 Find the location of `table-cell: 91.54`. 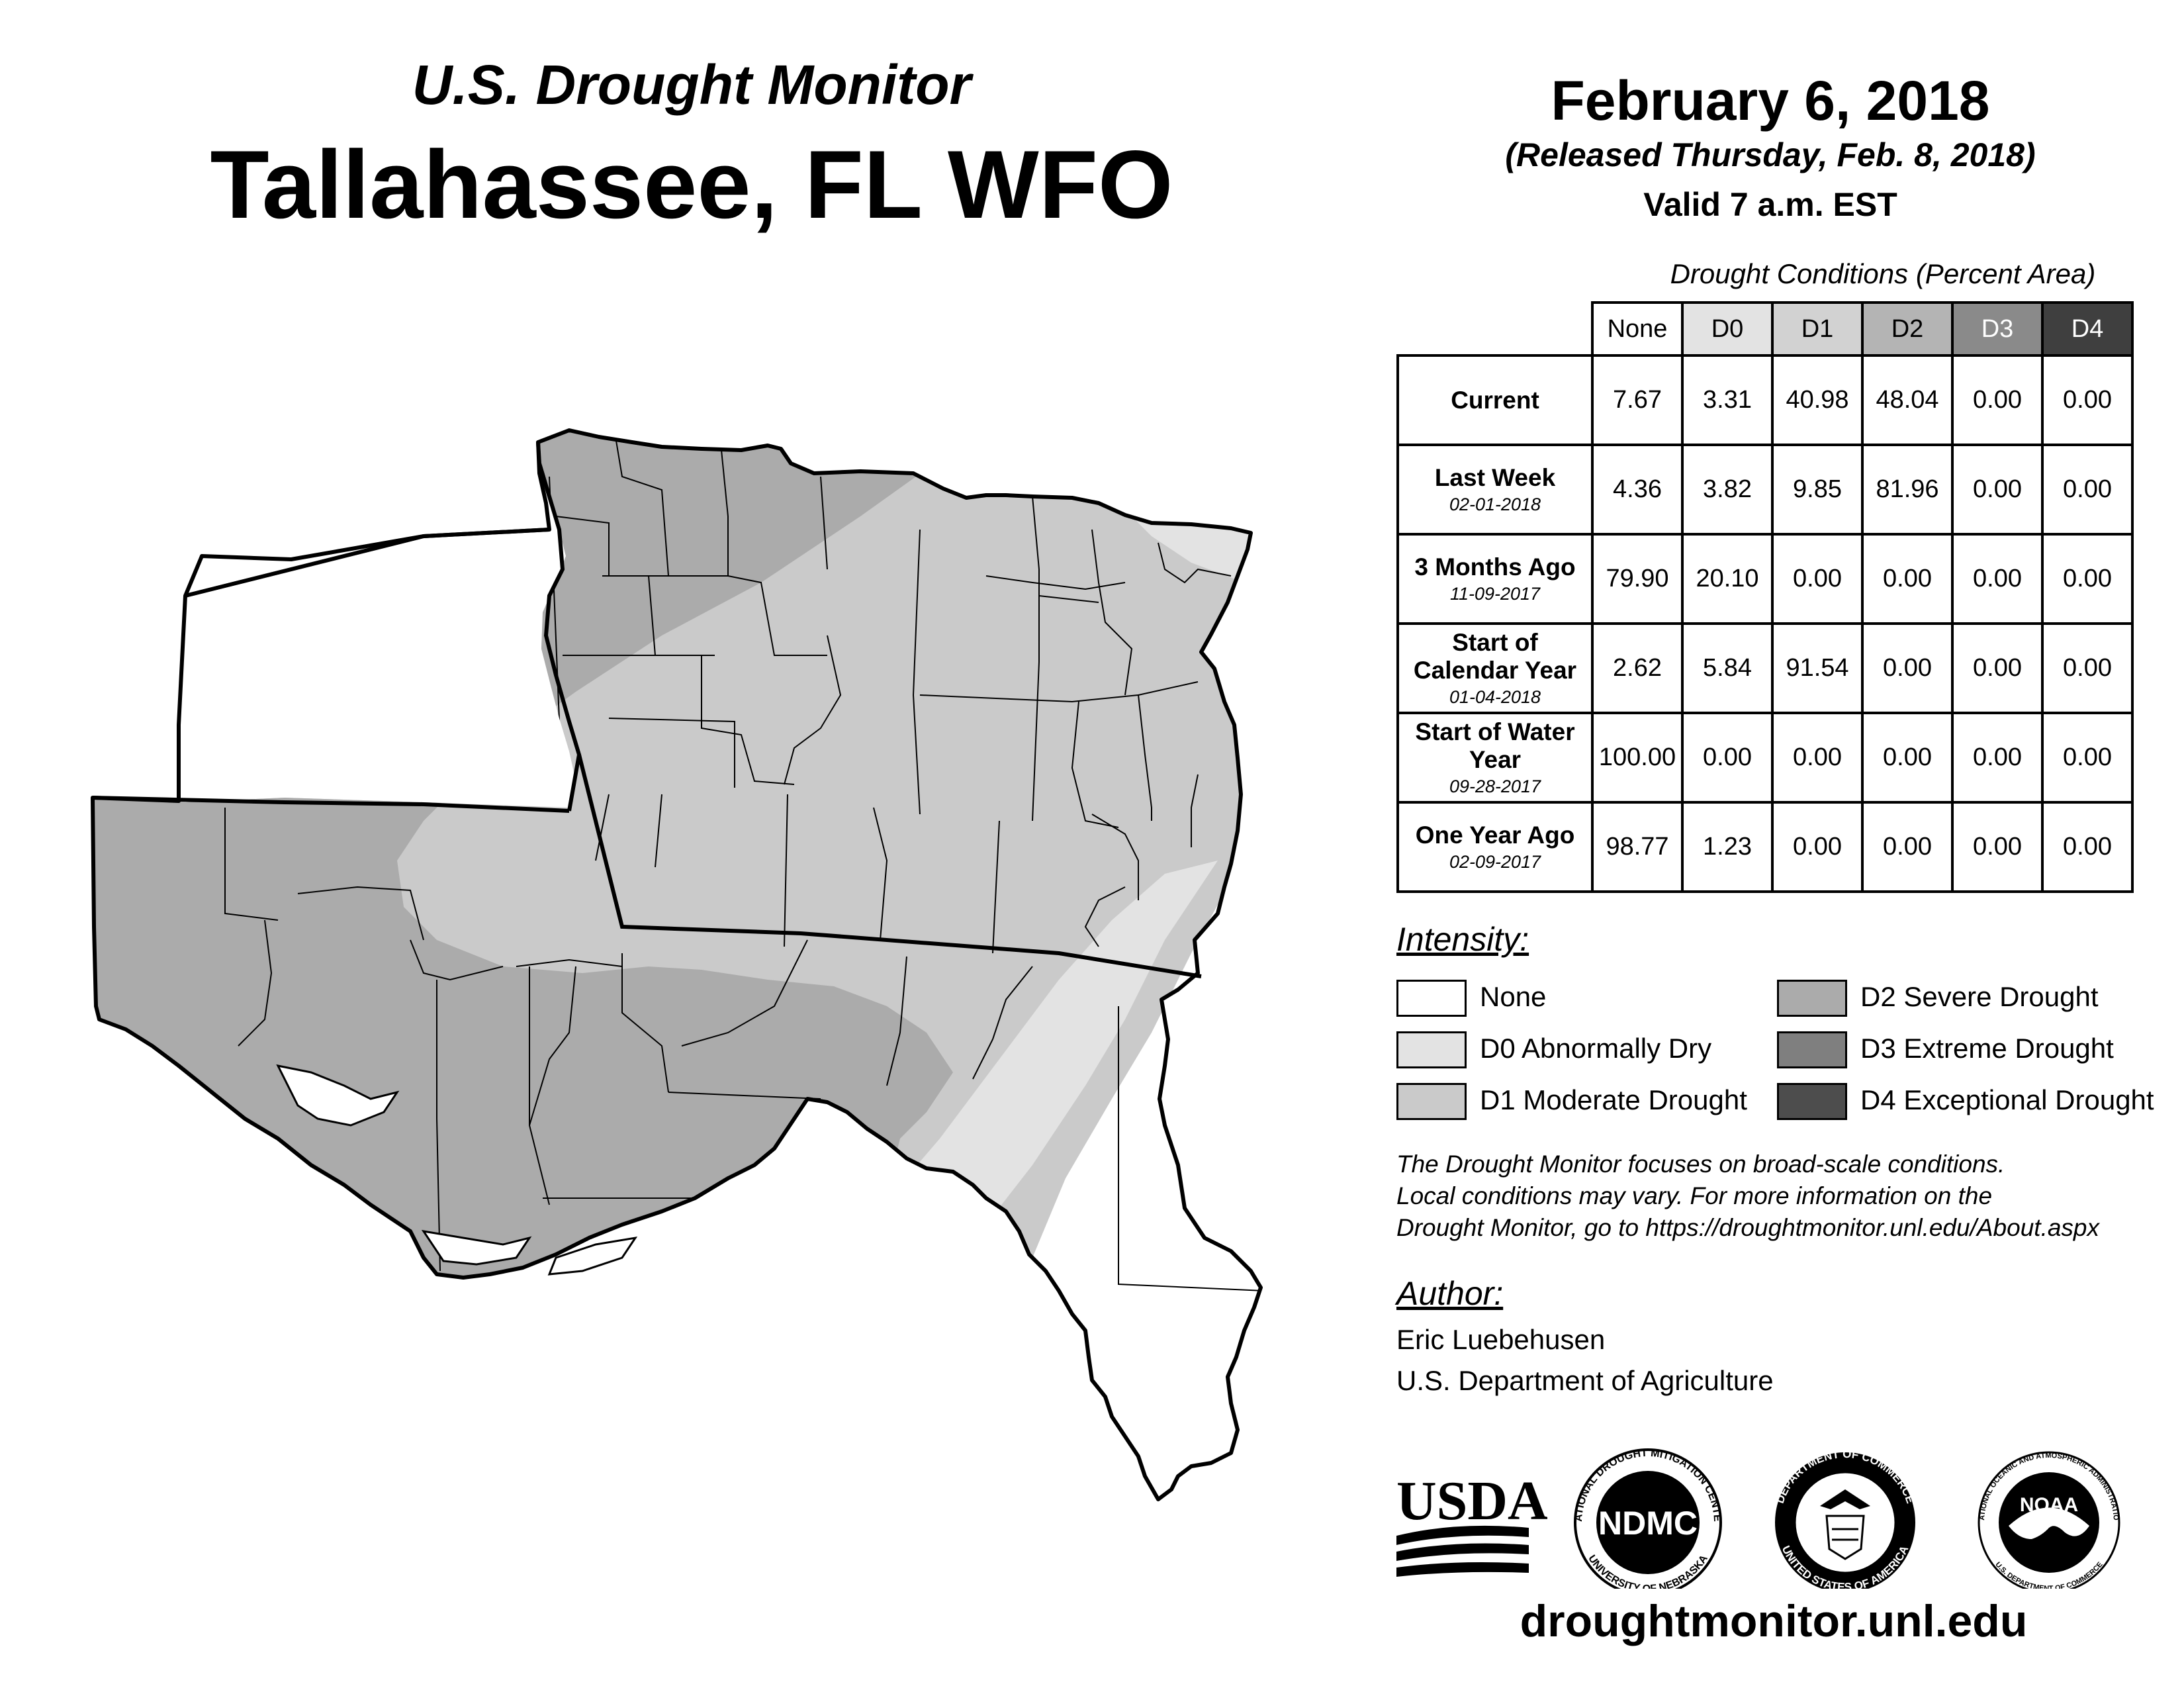

table-cell: 91.54 is located at coordinates (1817, 668).